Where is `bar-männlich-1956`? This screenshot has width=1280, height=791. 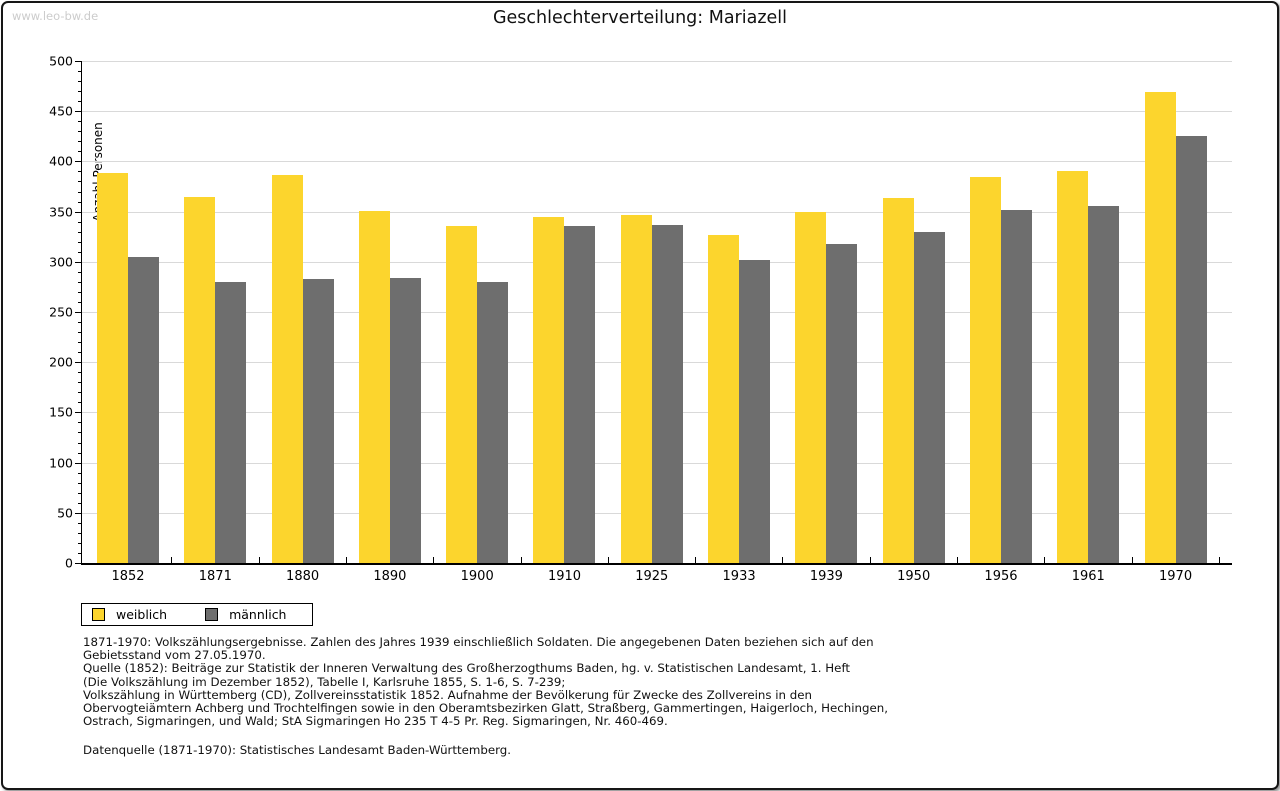 bar-männlich-1956 is located at coordinates (1016, 386).